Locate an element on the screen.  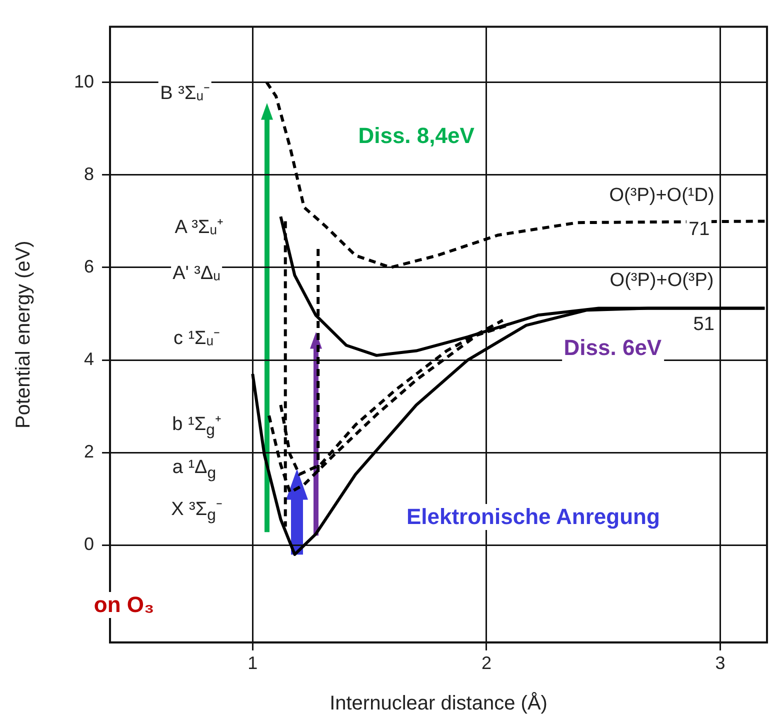
y-tick-label: 6 is located at coordinates (89, 266).